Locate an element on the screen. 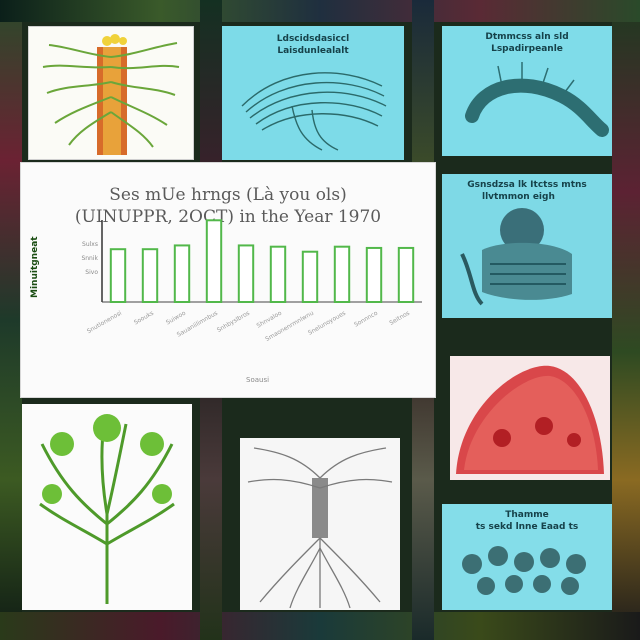 This screenshot has width=640, height=640. tile-caption-2: llvtmmon eigh is located at coordinates (518, 197).